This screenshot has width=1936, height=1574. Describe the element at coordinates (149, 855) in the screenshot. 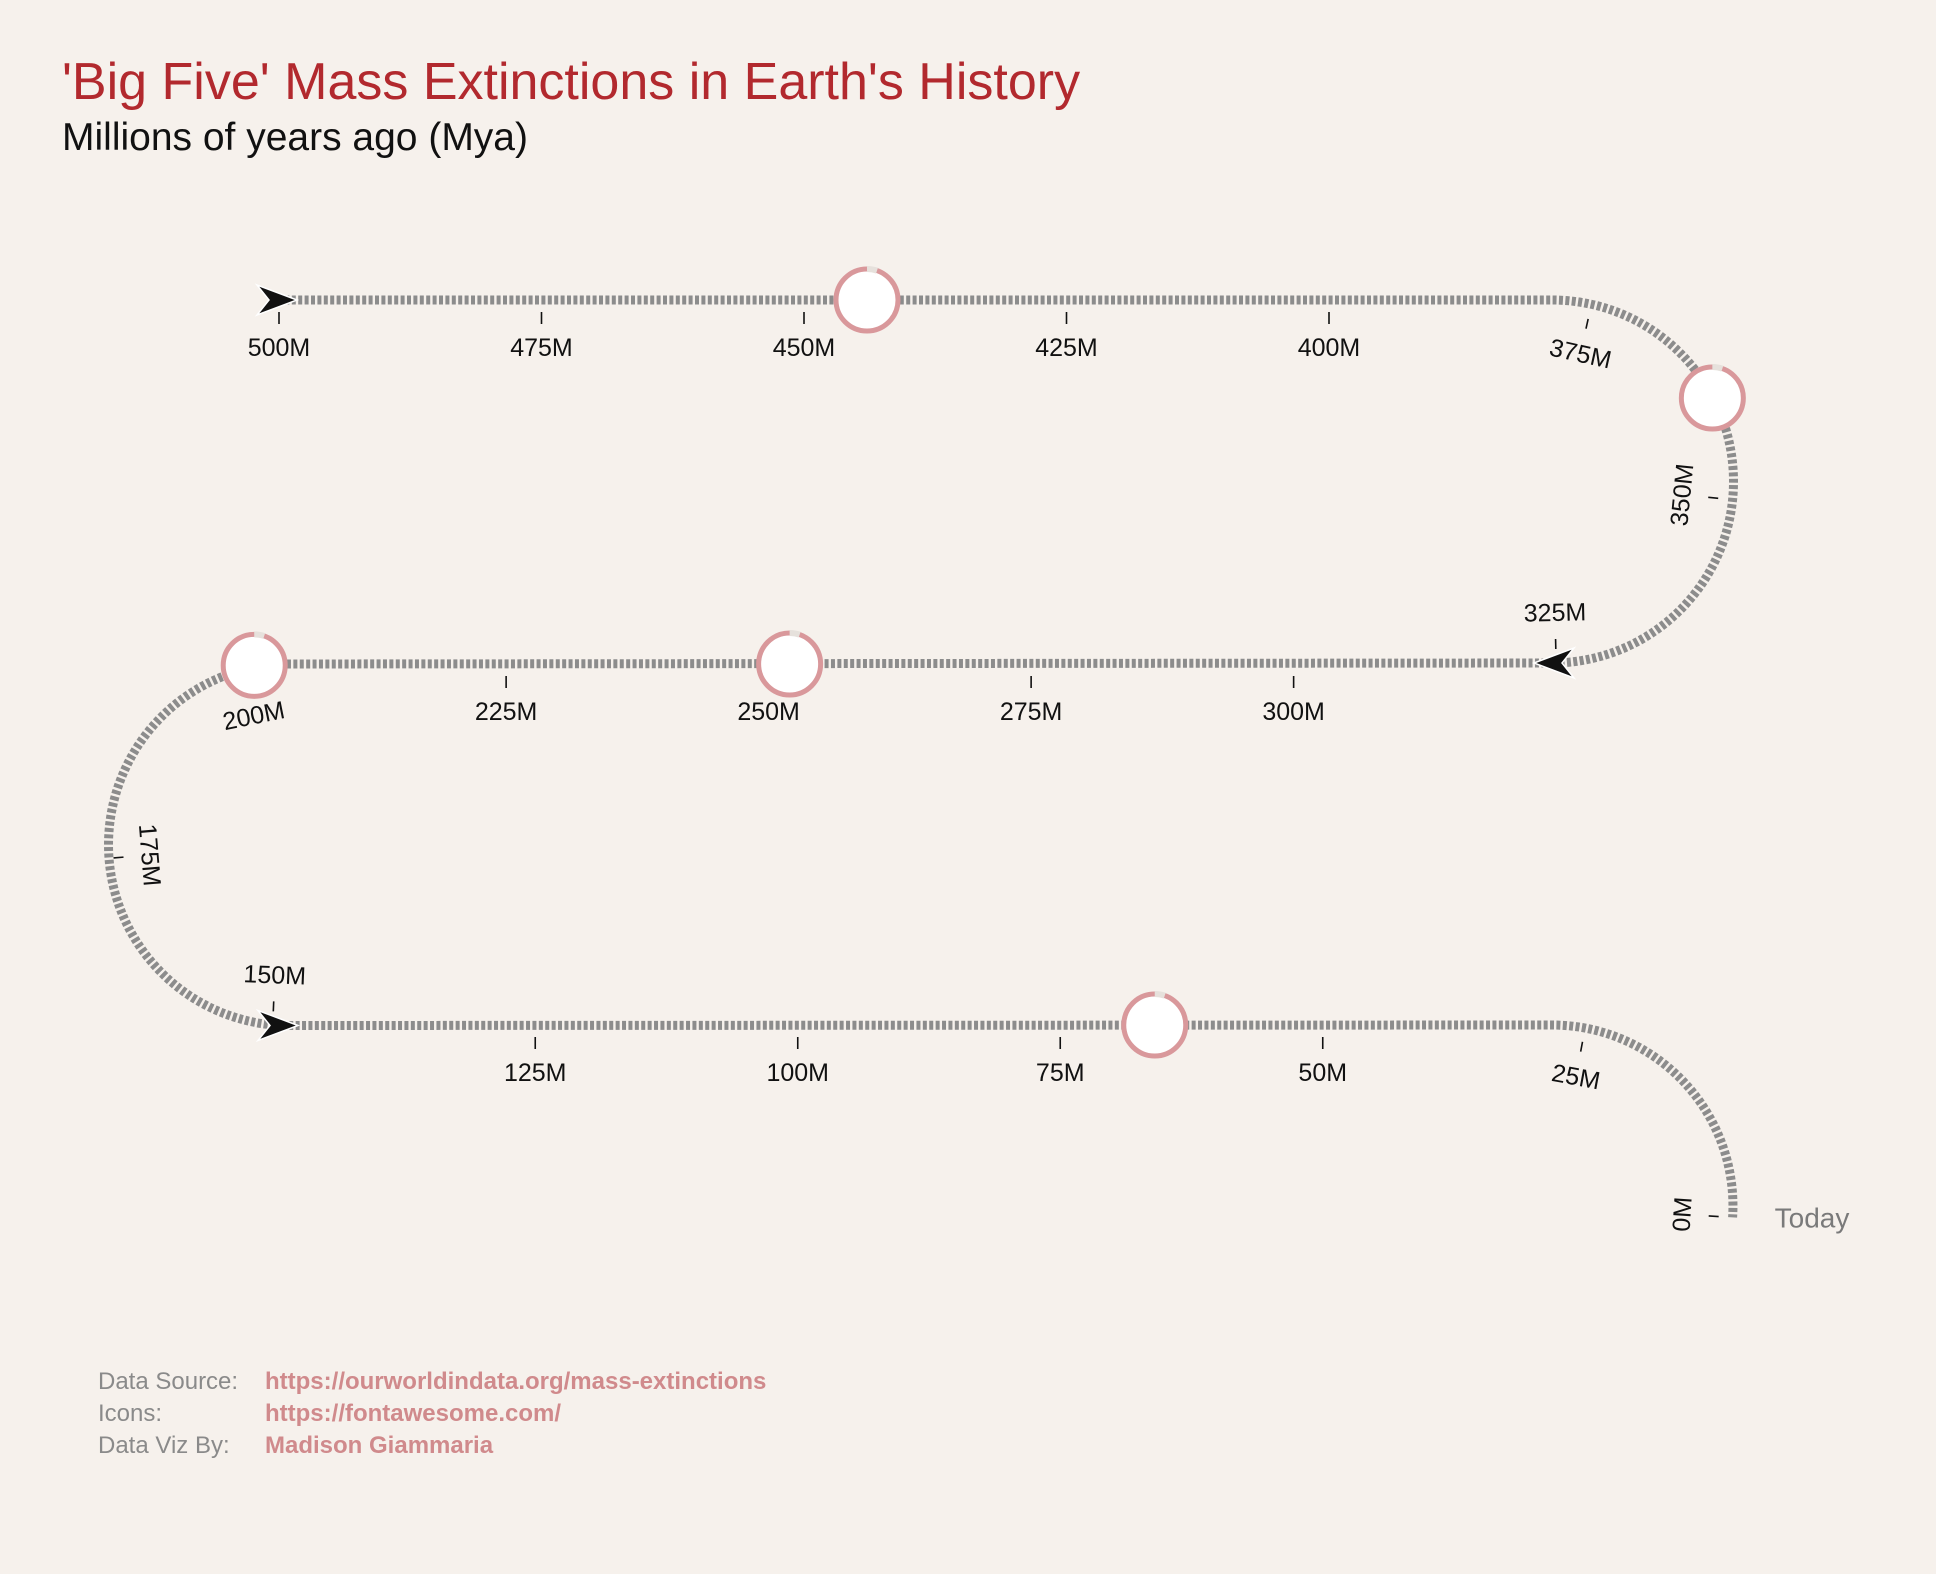

I see `tick-label: 175M` at that location.